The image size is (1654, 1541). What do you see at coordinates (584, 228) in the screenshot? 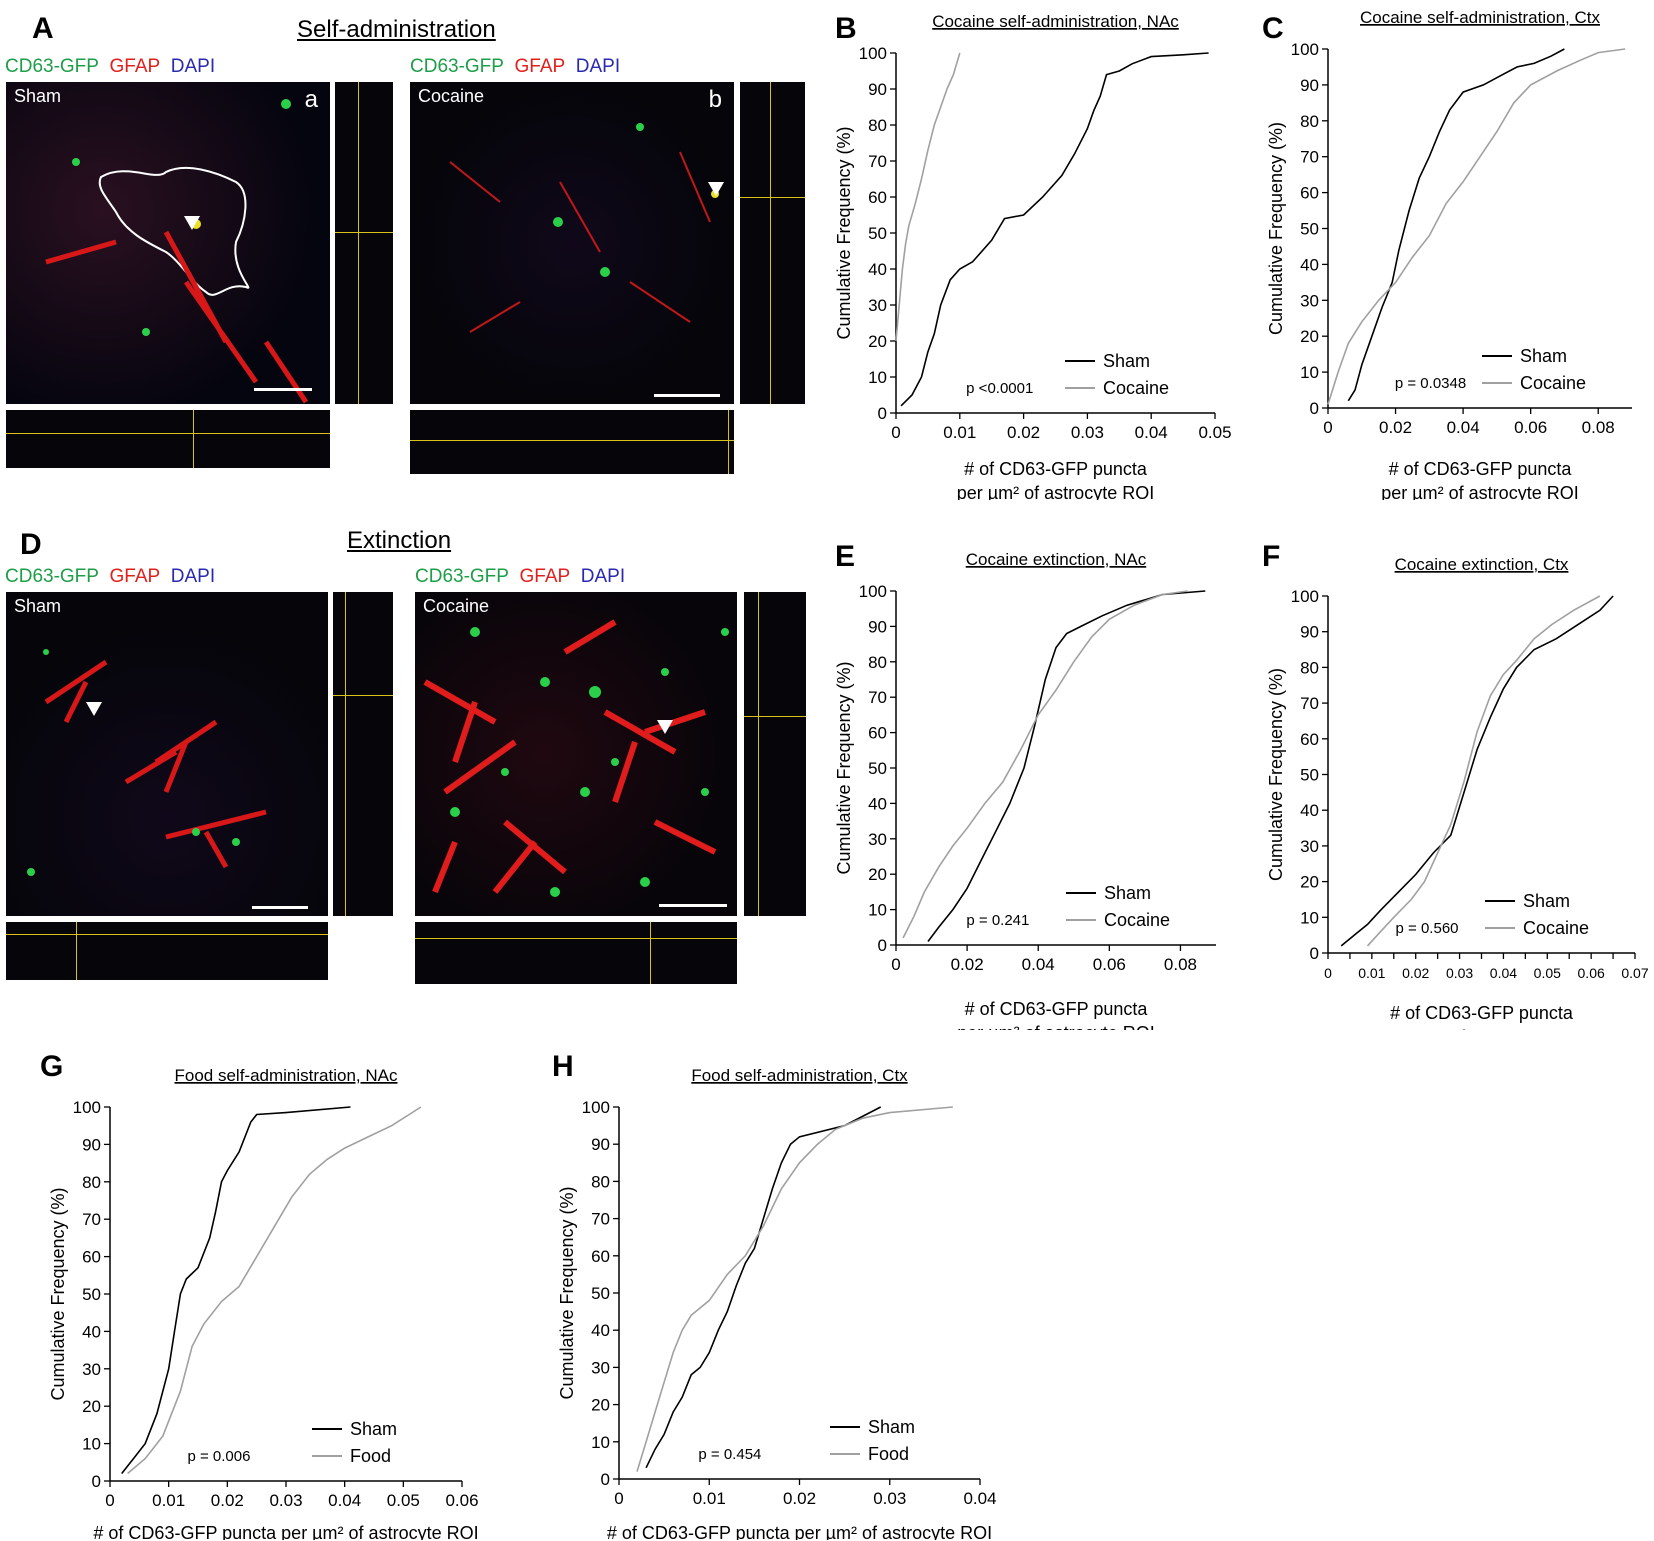
I see `astrocyte-processes` at bounding box center [584, 228].